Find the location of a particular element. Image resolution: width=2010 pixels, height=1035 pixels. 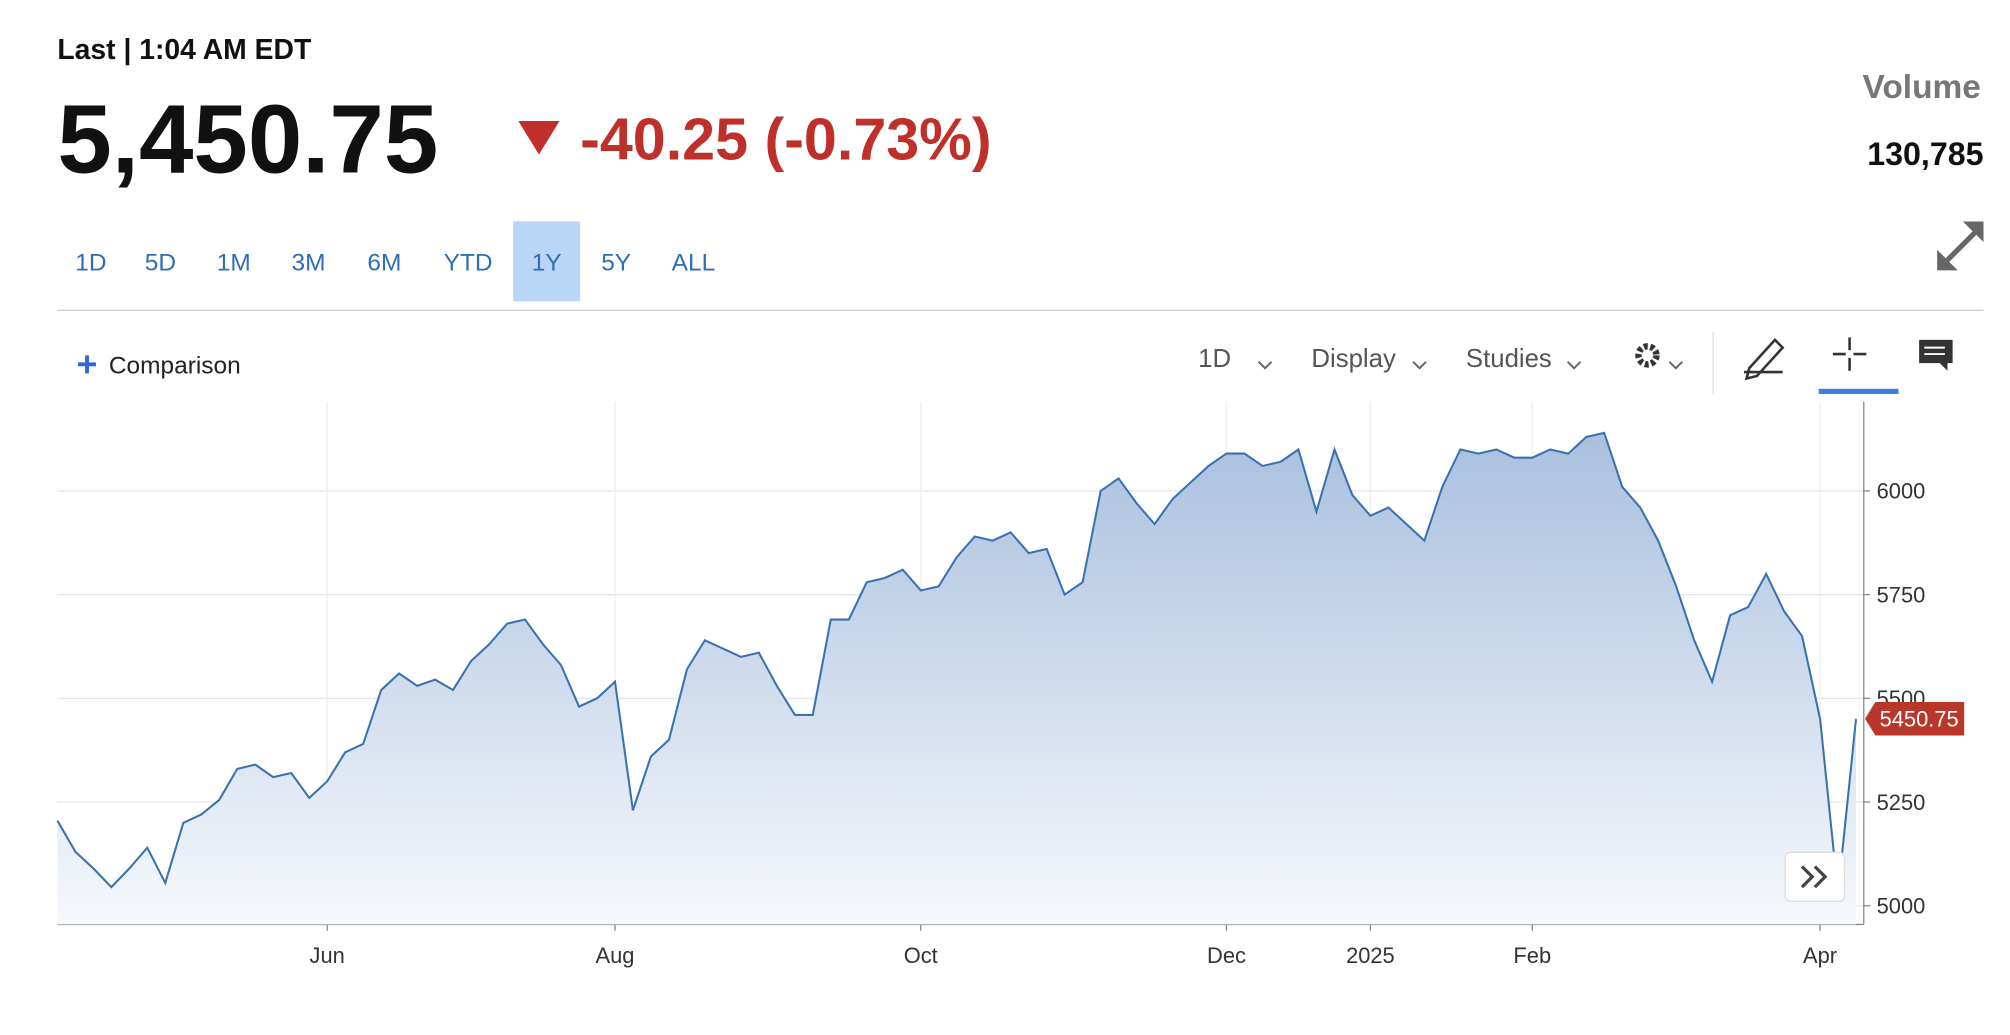

x-tick-label: Jun is located at coordinates (327, 955).